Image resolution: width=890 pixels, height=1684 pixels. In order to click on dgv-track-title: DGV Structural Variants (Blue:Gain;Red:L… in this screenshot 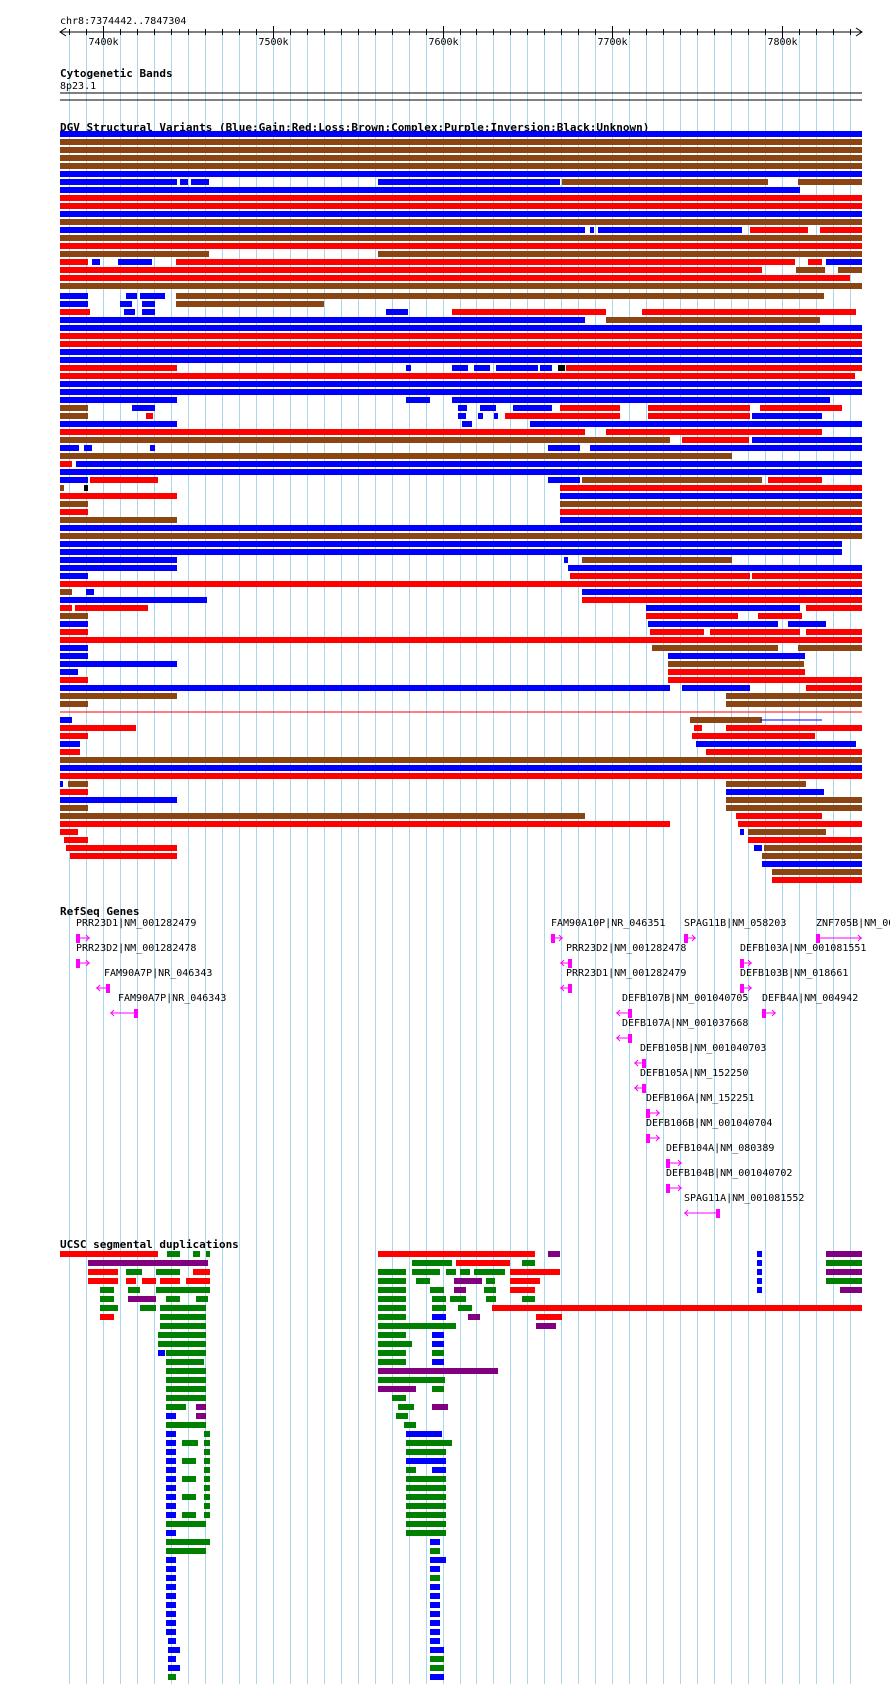, I will do `click(354, 127)`.